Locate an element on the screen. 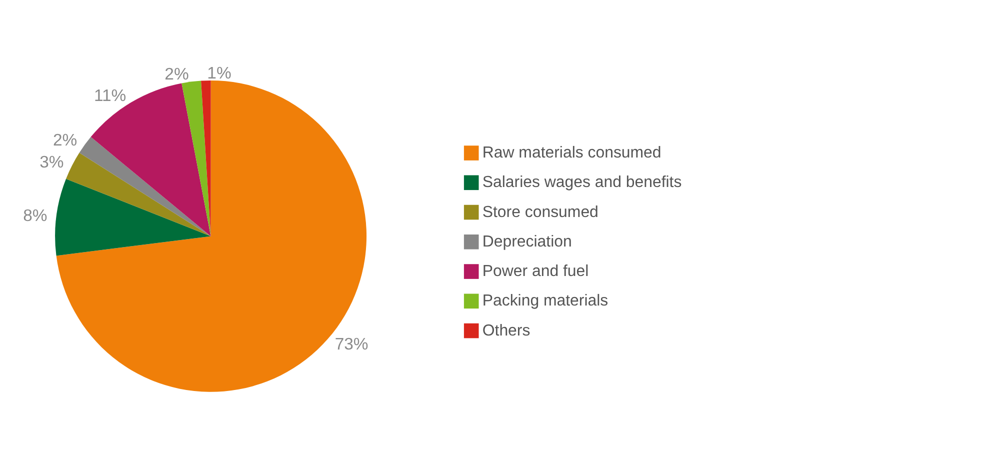 The width and height of the screenshot is (986, 456). data-label: 73% is located at coordinates (351, 344).